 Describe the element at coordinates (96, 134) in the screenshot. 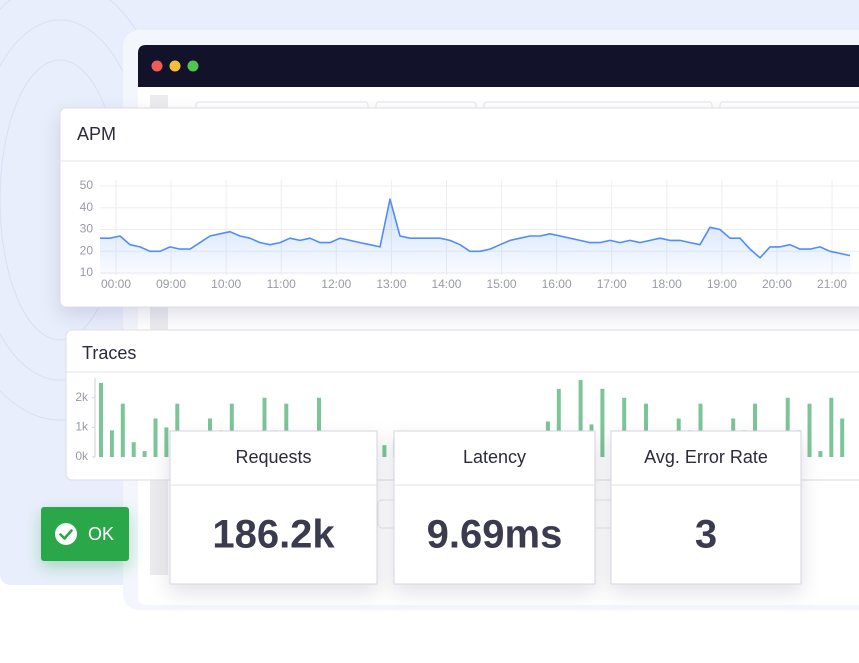

I see `card-title: APM` at that location.